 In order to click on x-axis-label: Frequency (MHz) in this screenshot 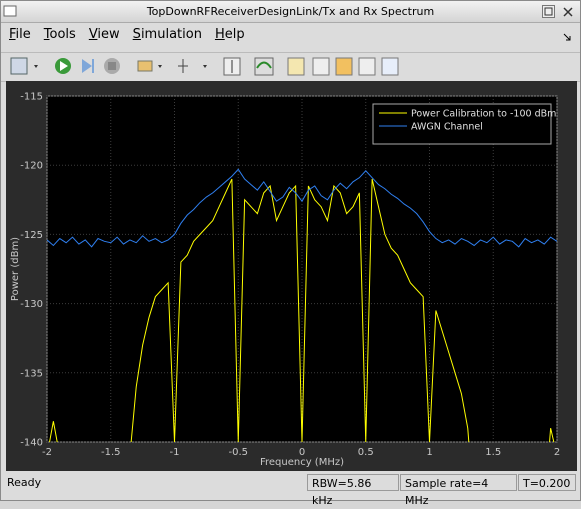, I will do `click(302, 462)`.